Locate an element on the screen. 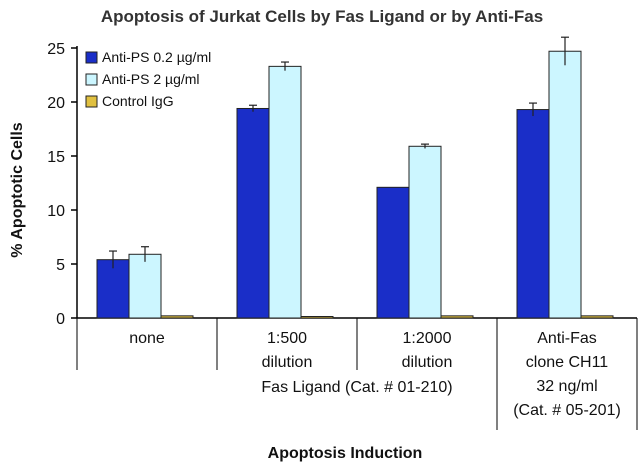 The image size is (640, 465). x-axis-title: Apoptosis Induction is located at coordinates (345, 453).